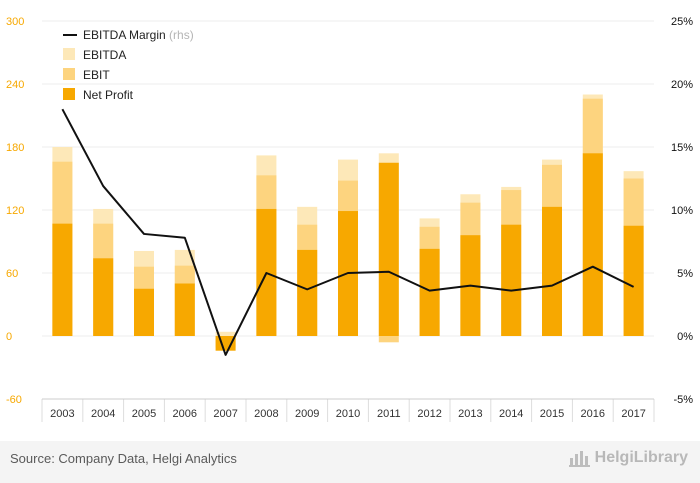 Image resolution: width=700 pixels, height=483 pixels. What do you see at coordinates (682, 85) in the screenshot?
I see `y-right-tick-label: 20%` at bounding box center [682, 85].